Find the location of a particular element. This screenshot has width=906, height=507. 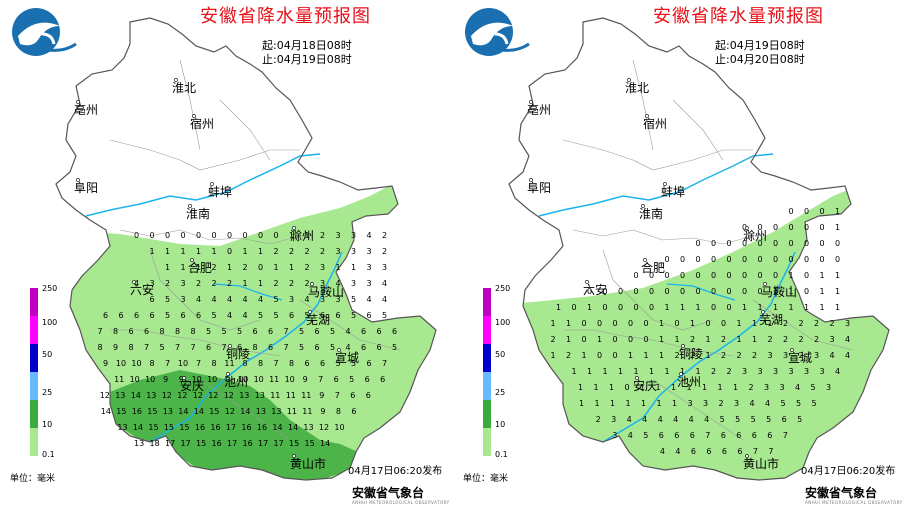

precip-value: 17 is located at coordinates (232, 443).